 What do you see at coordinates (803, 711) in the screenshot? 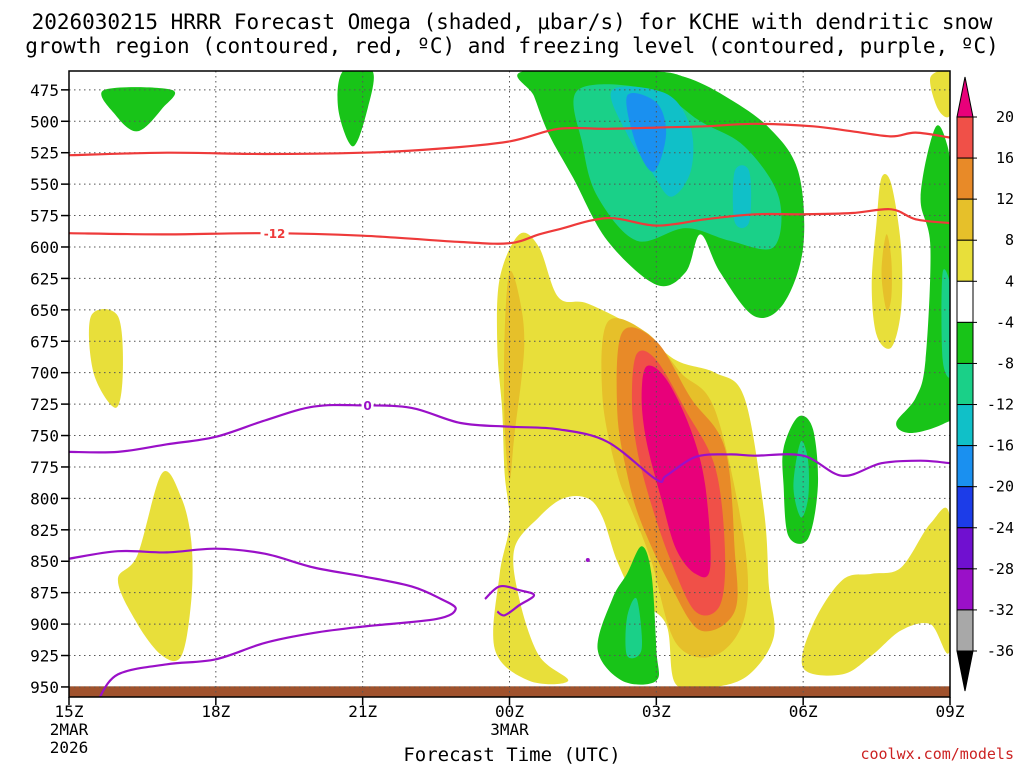
I see `x-tick-label-06Z: 06Z` at bounding box center [803, 711].